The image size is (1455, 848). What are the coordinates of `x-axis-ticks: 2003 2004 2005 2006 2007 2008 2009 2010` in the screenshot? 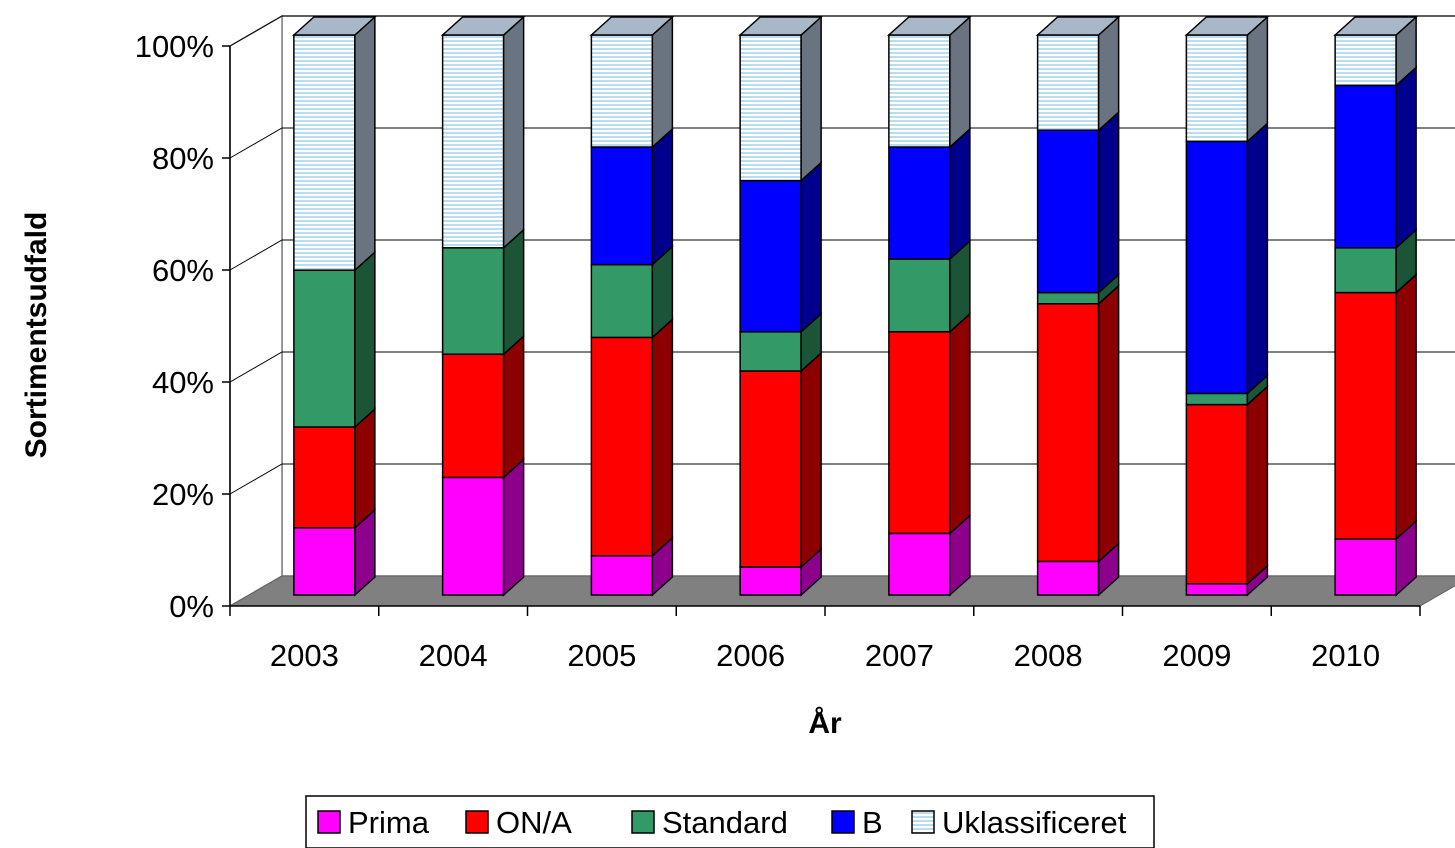 It's located at (825, 639).